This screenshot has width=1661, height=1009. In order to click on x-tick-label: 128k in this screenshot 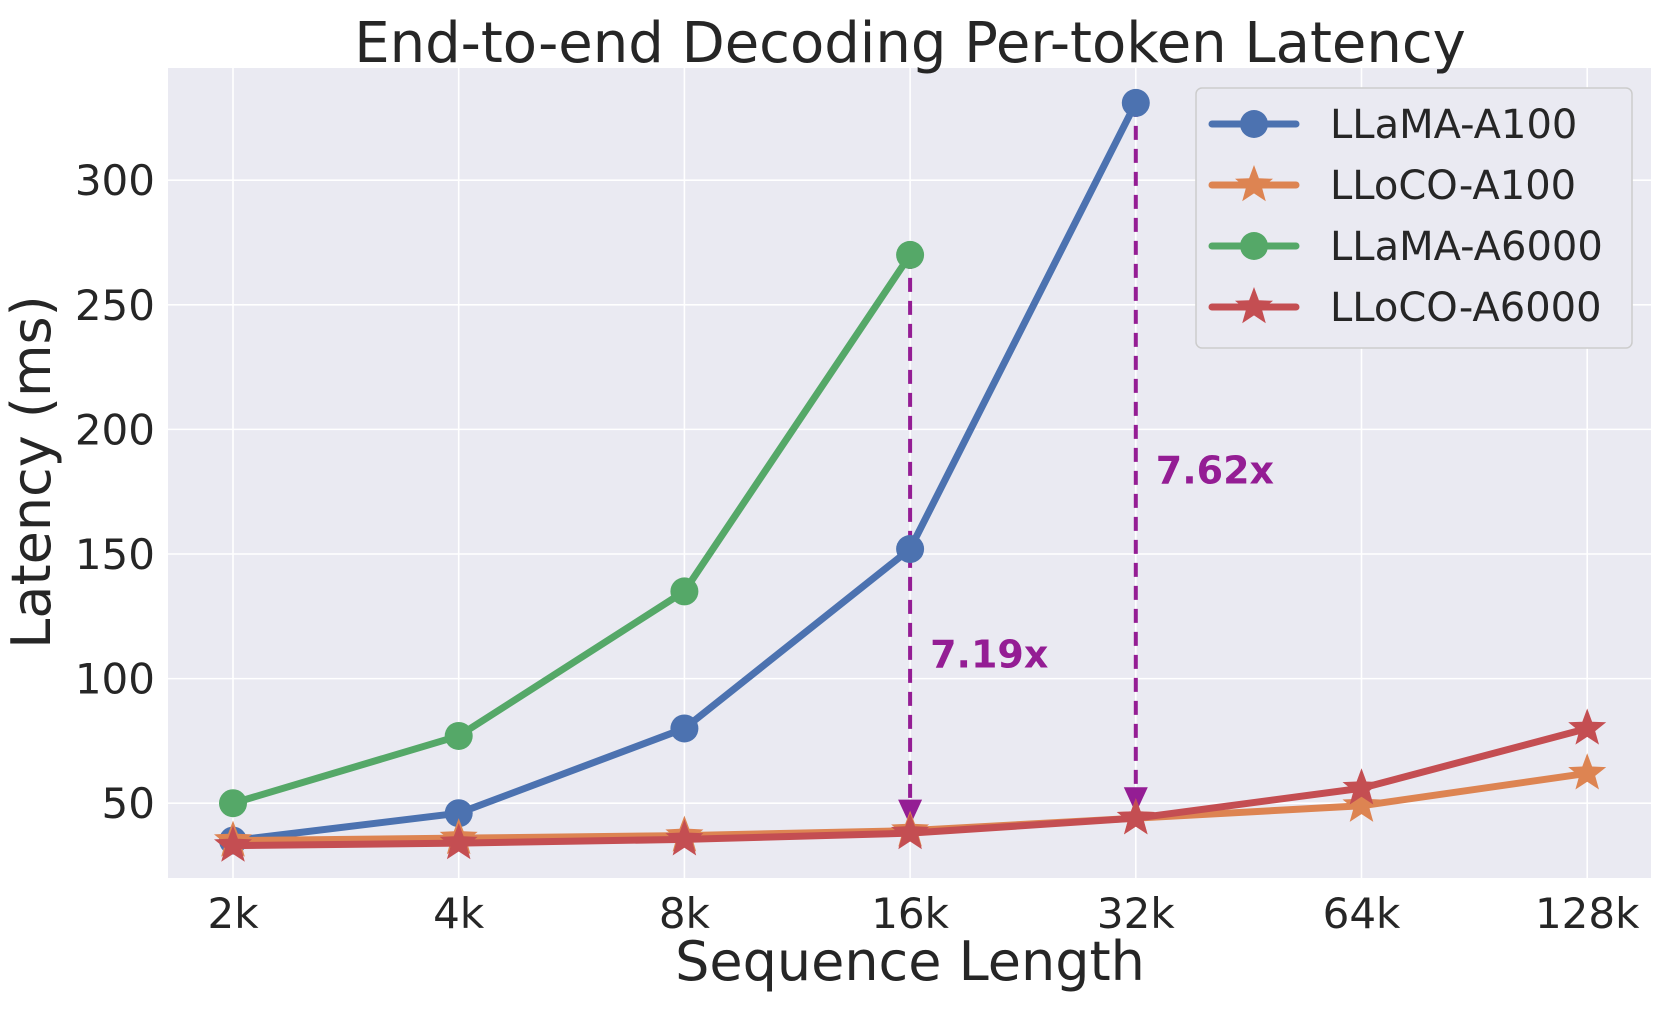, I will do `click(1587, 913)`.